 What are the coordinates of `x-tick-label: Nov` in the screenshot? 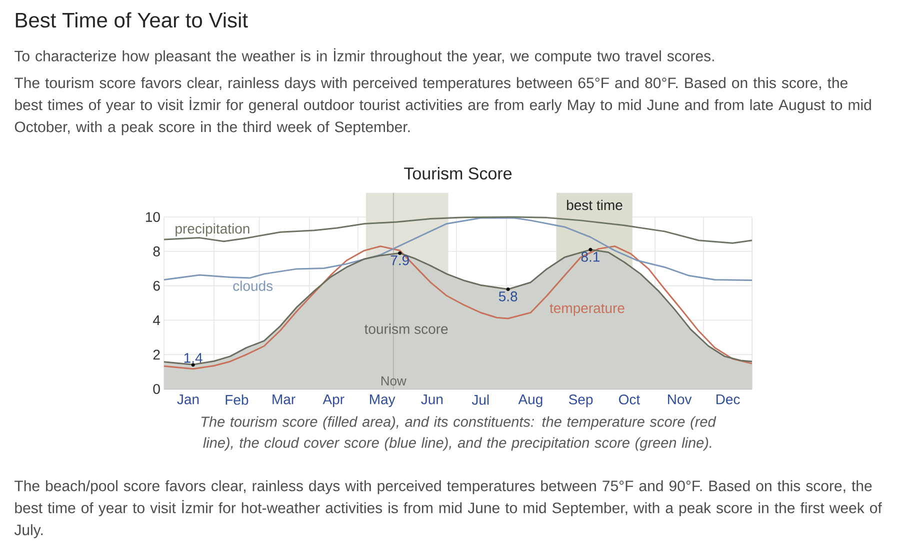 It's located at (680, 399).